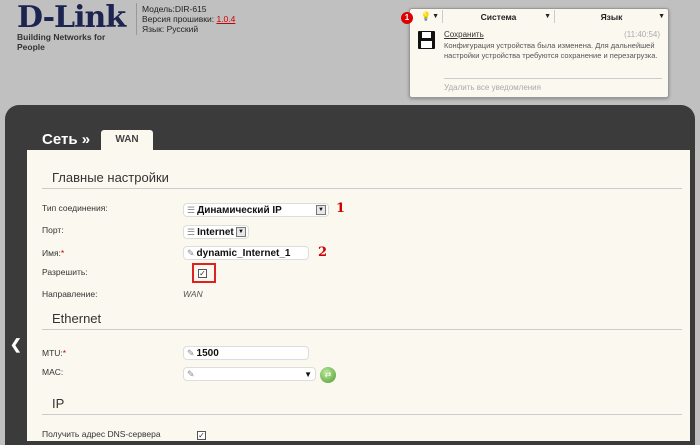 Image resolution: width=700 pixels, height=445 pixels. I want to click on top-menu: 💡 ▼ Система ▼ Язык ▼, so click(539, 16).